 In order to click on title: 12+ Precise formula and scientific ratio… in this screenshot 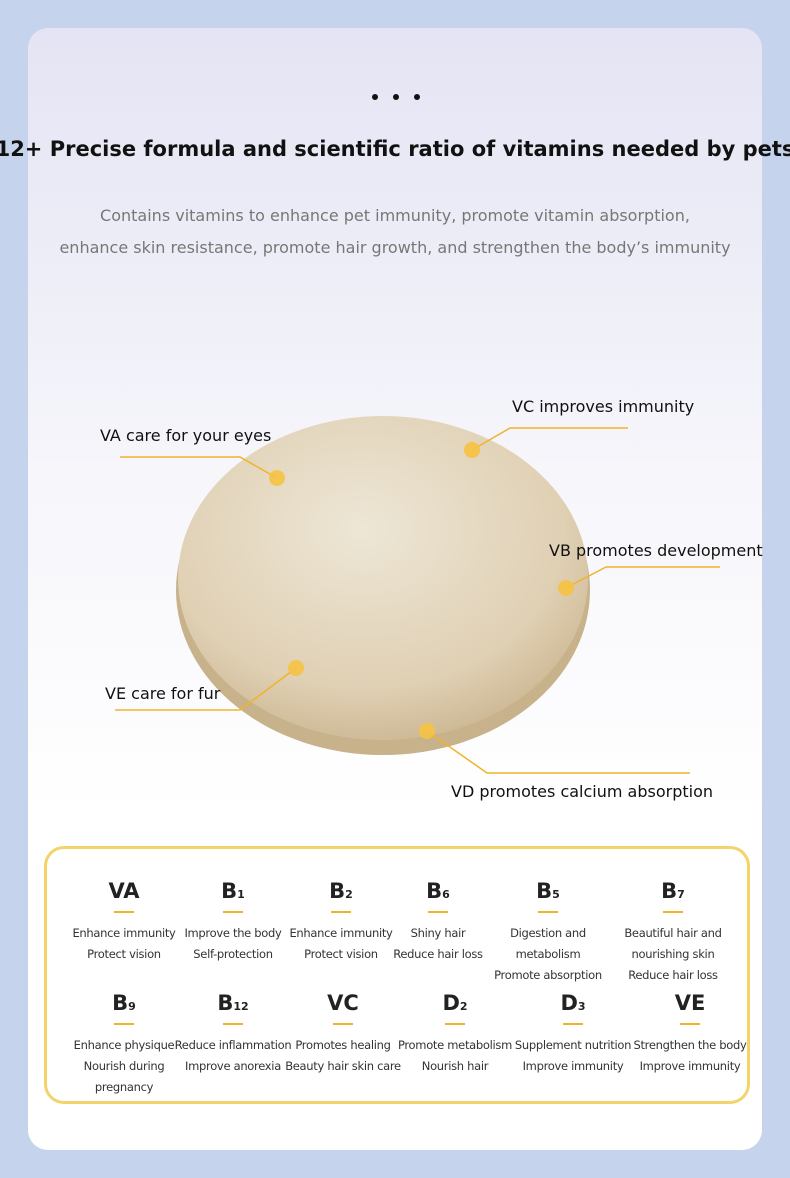, I will do `click(395, 149)`.